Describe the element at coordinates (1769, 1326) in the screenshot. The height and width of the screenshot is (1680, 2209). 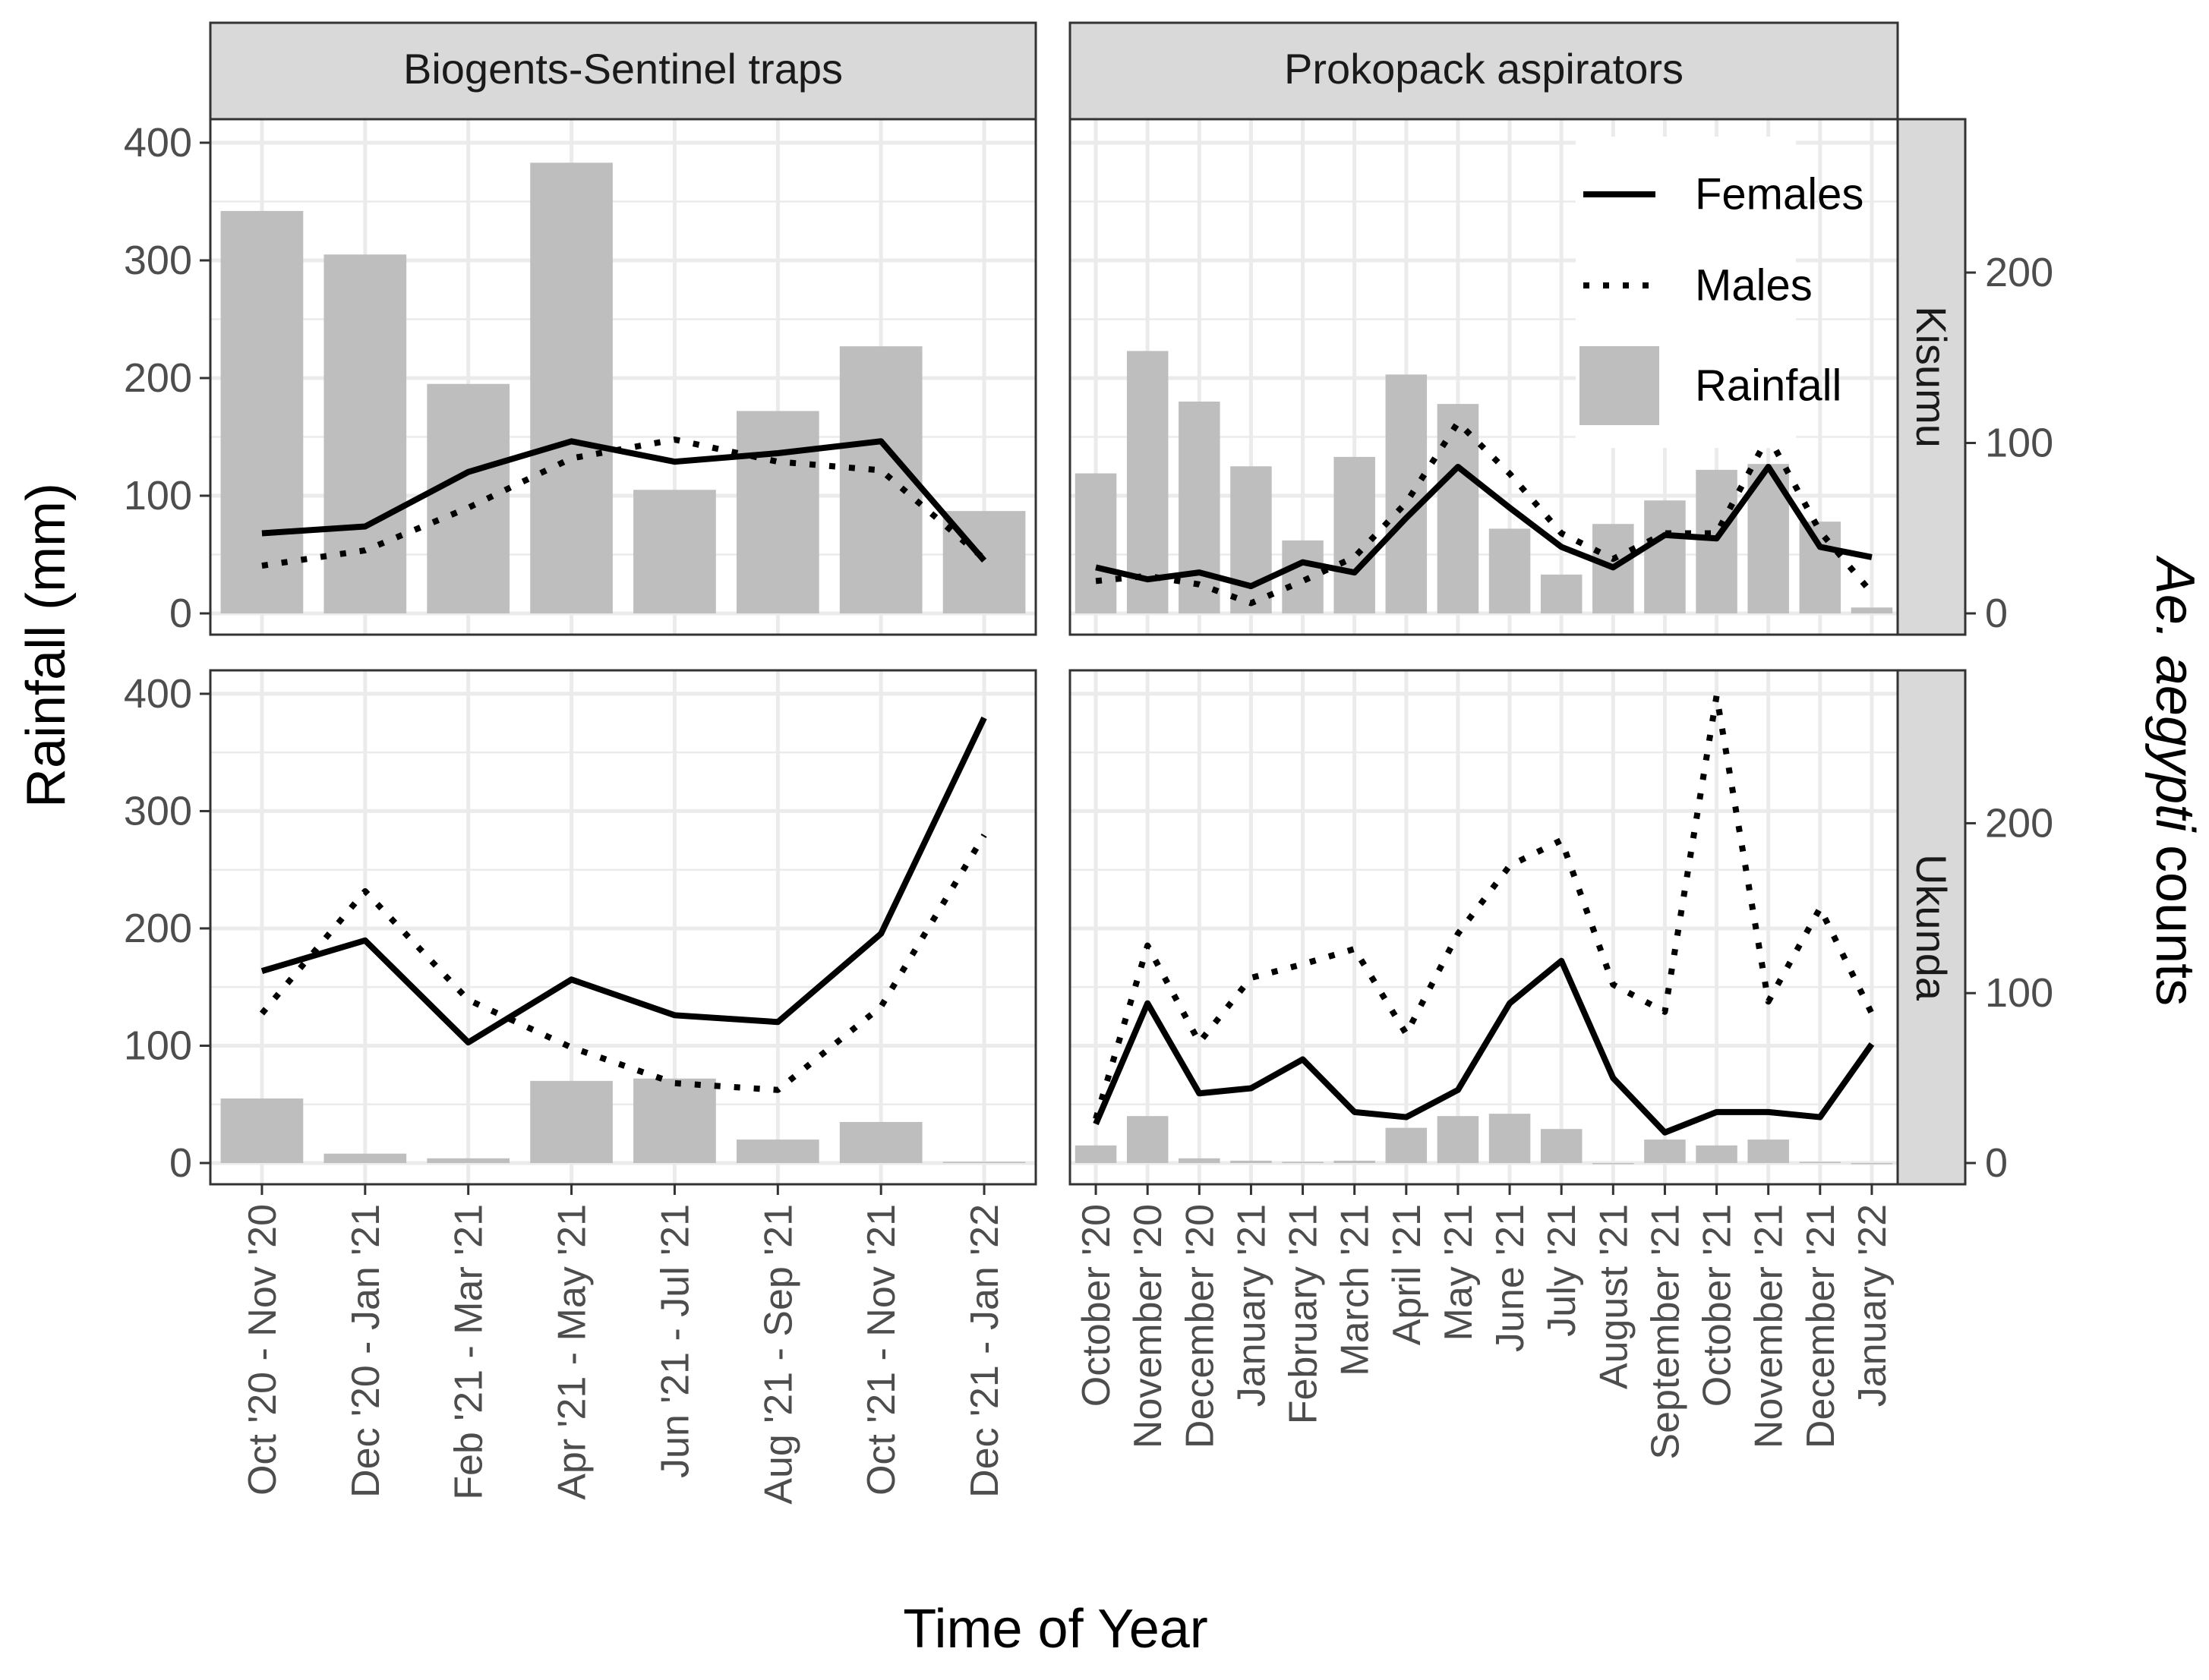
I see `x-tick-label: November '21` at that location.